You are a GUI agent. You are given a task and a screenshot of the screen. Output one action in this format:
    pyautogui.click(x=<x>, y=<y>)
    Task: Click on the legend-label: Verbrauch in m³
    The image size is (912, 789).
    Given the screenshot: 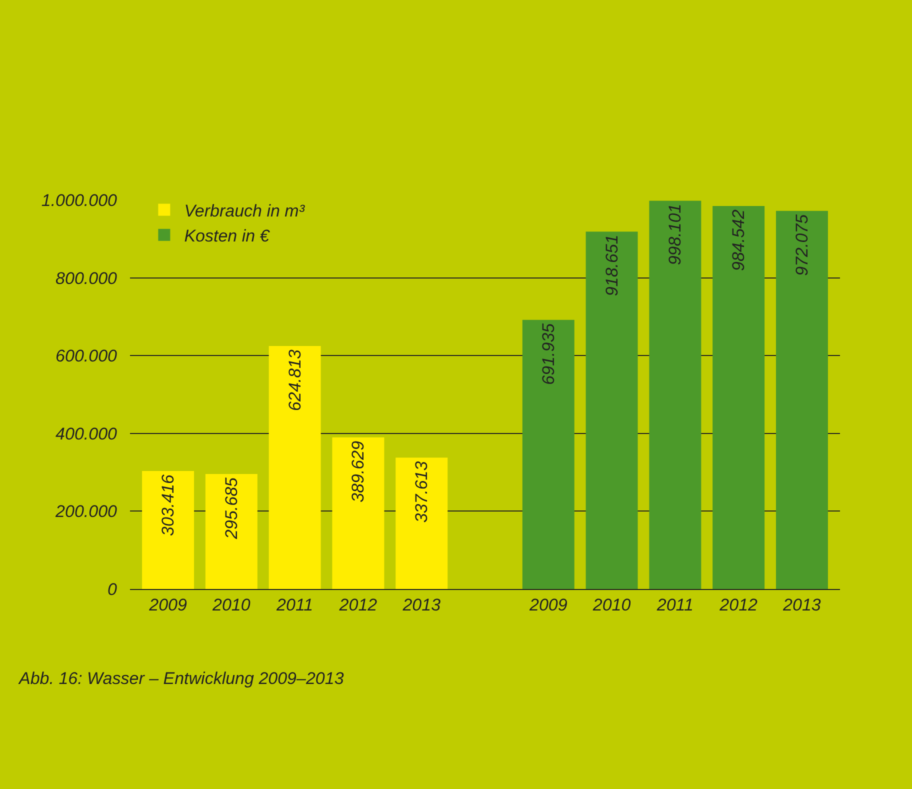 What is the action you would take?
    pyautogui.click(x=245, y=210)
    